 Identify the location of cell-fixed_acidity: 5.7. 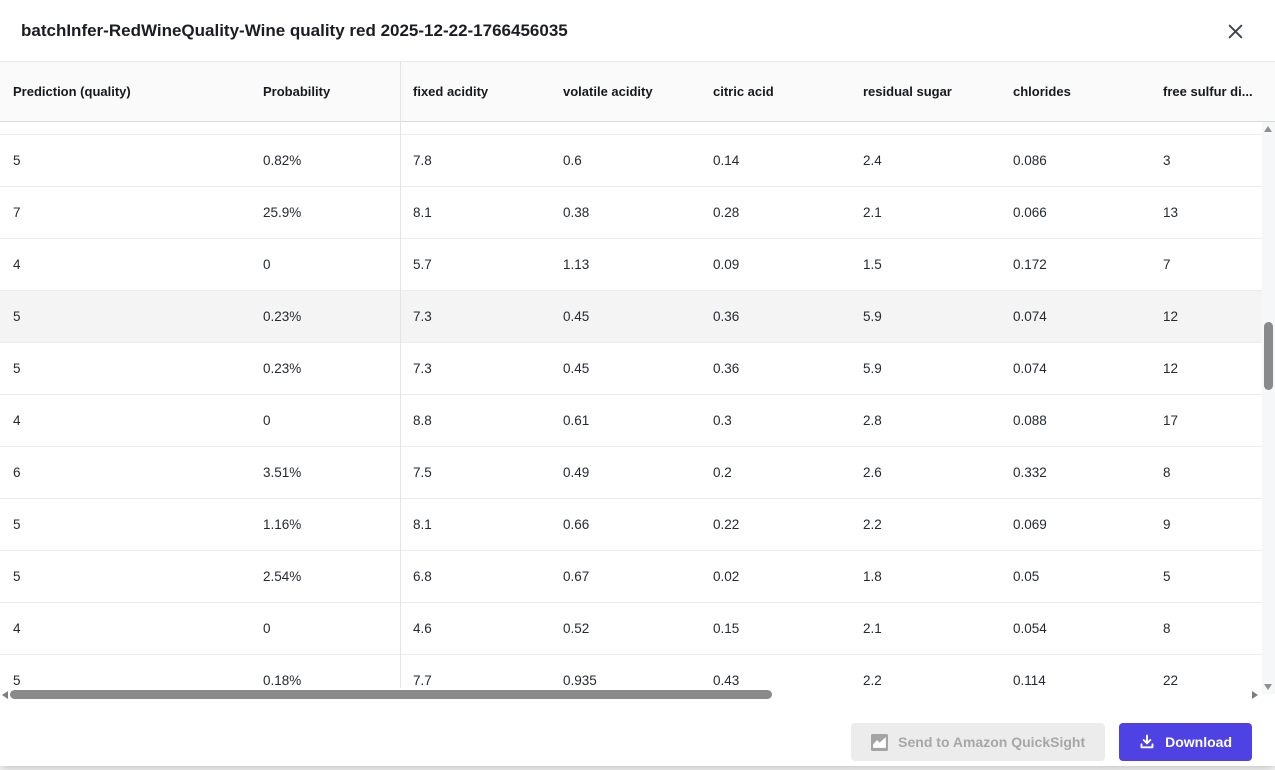
(422, 264).